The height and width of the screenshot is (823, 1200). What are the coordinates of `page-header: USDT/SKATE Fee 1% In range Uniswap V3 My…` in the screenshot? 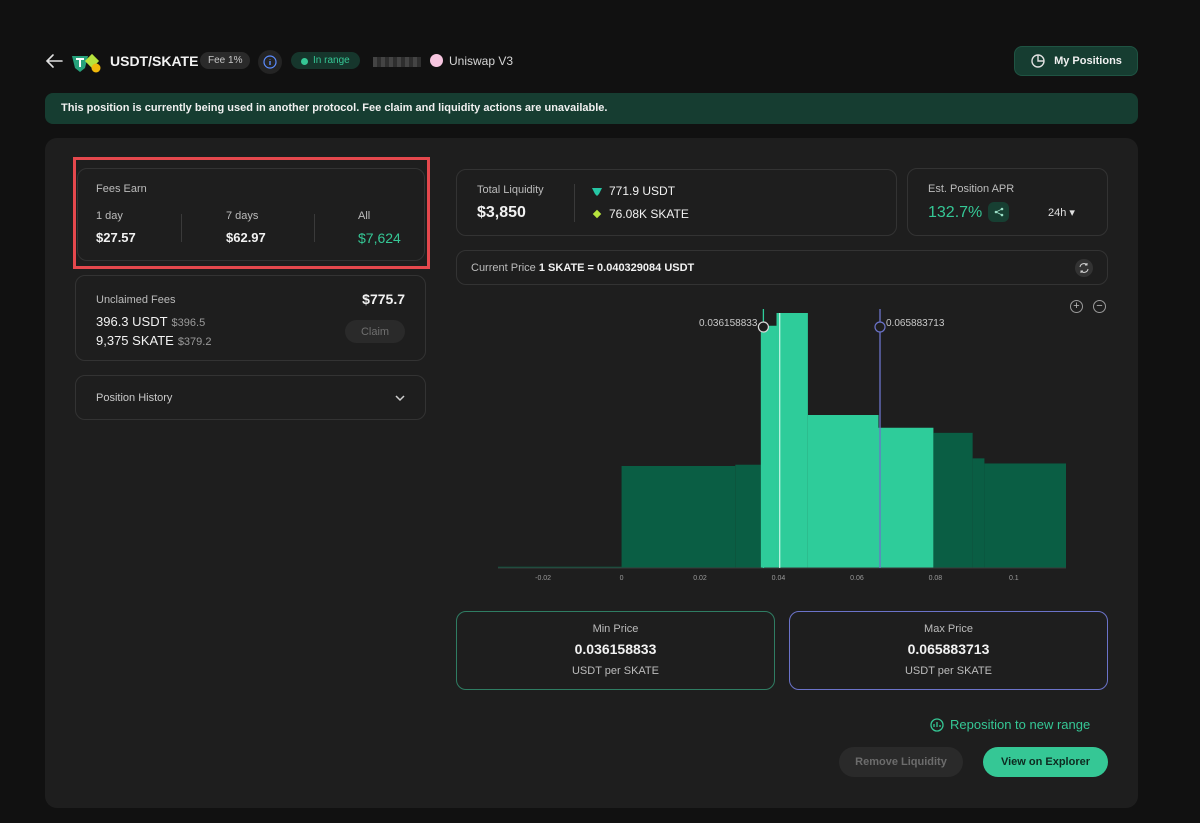 It's located at (591, 61).